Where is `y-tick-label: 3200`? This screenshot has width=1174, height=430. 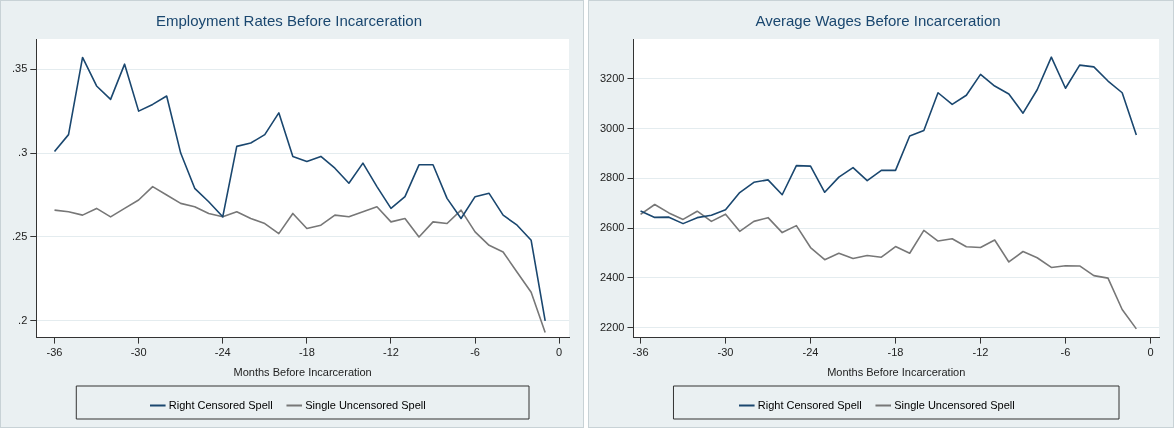
y-tick-label: 3200 is located at coordinates (612, 77).